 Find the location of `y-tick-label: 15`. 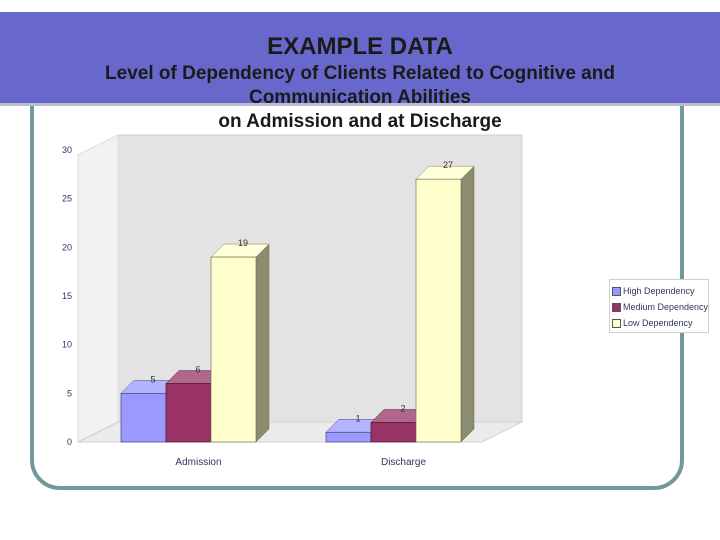

y-tick-label: 15 is located at coordinates (67, 296).